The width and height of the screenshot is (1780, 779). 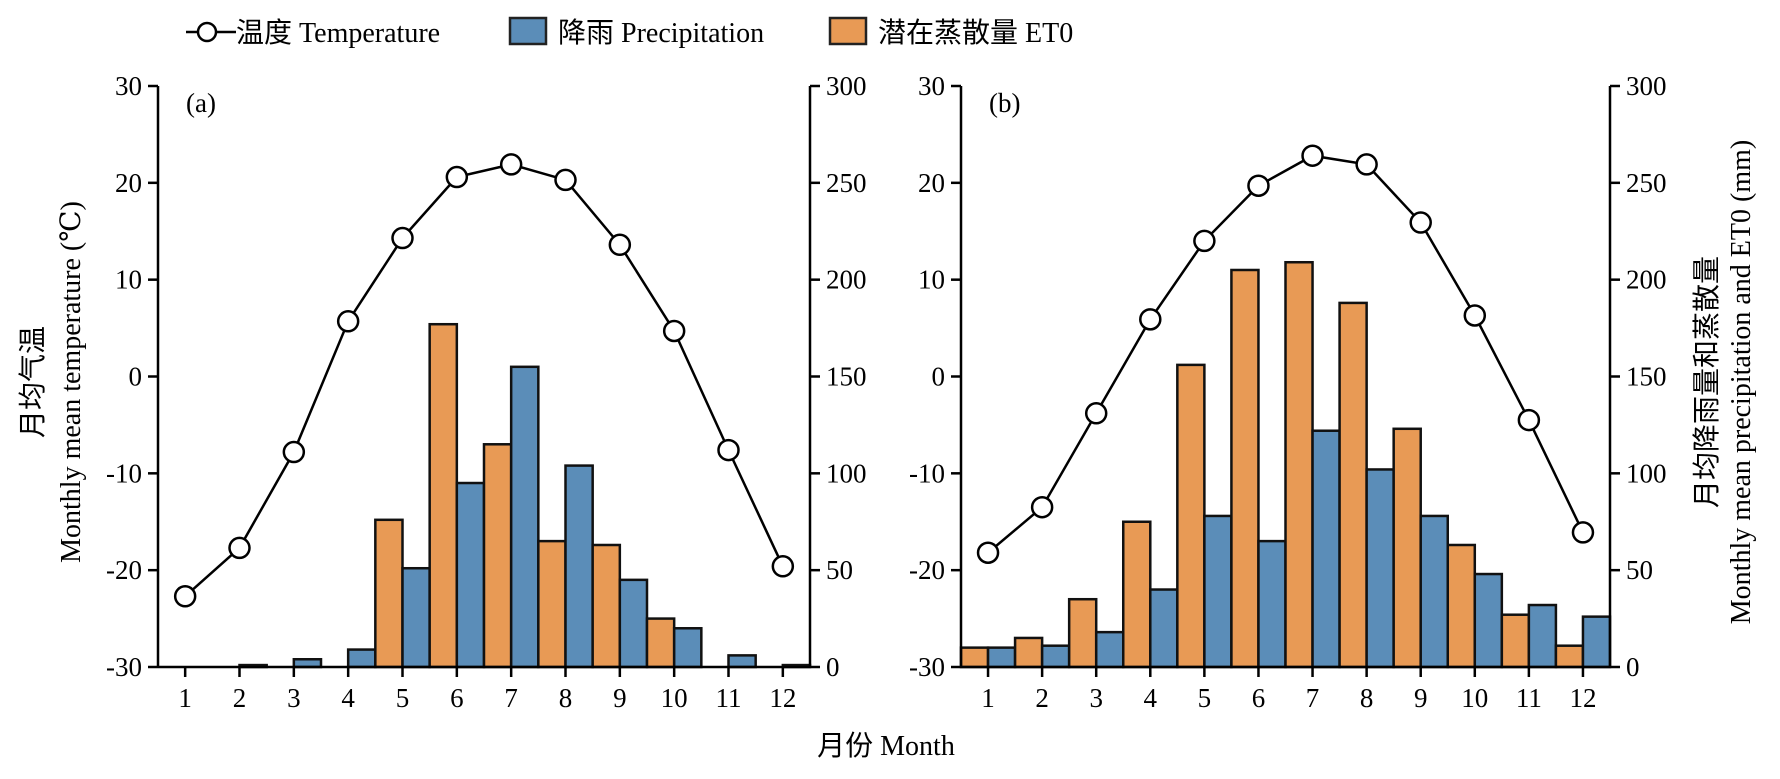 I want to click on panel-a-left-tick-label-10: 10, so click(x=128, y=280).